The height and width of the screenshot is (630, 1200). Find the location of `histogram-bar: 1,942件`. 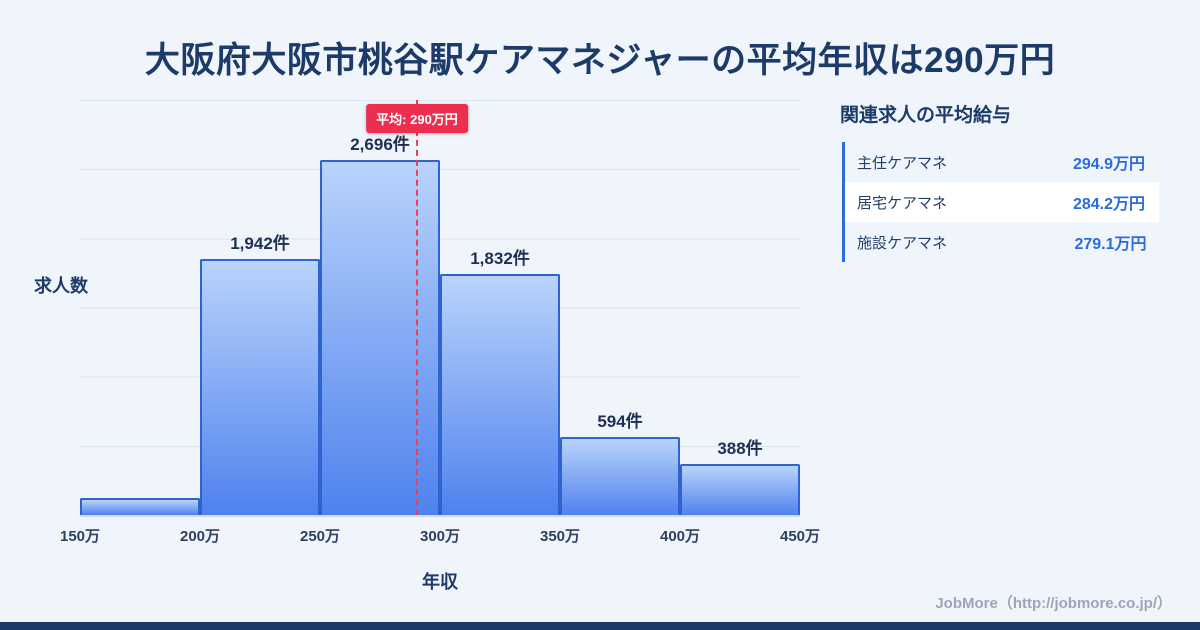

histogram-bar: 1,942件 is located at coordinates (260, 374).